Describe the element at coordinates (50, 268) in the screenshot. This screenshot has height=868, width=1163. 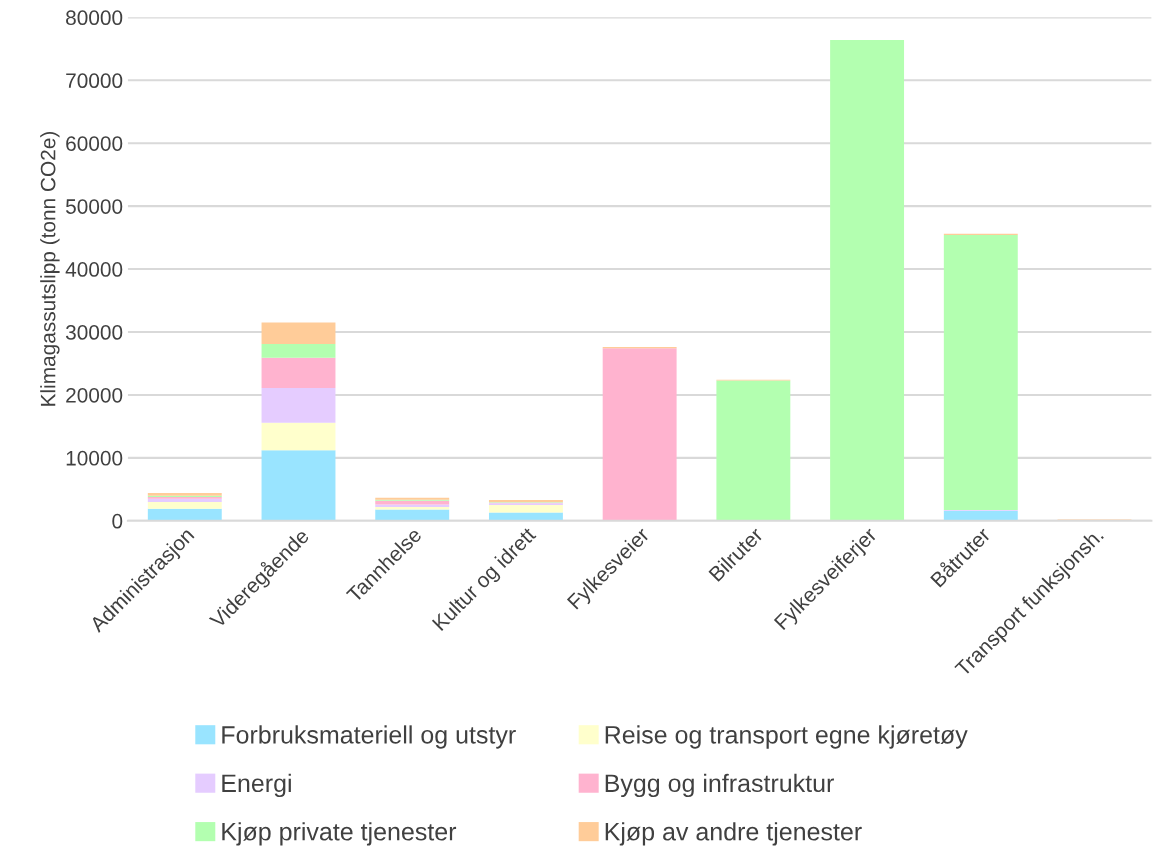
I see `y-axis-title: Klimagassutslipp (tonn CO2e)` at that location.